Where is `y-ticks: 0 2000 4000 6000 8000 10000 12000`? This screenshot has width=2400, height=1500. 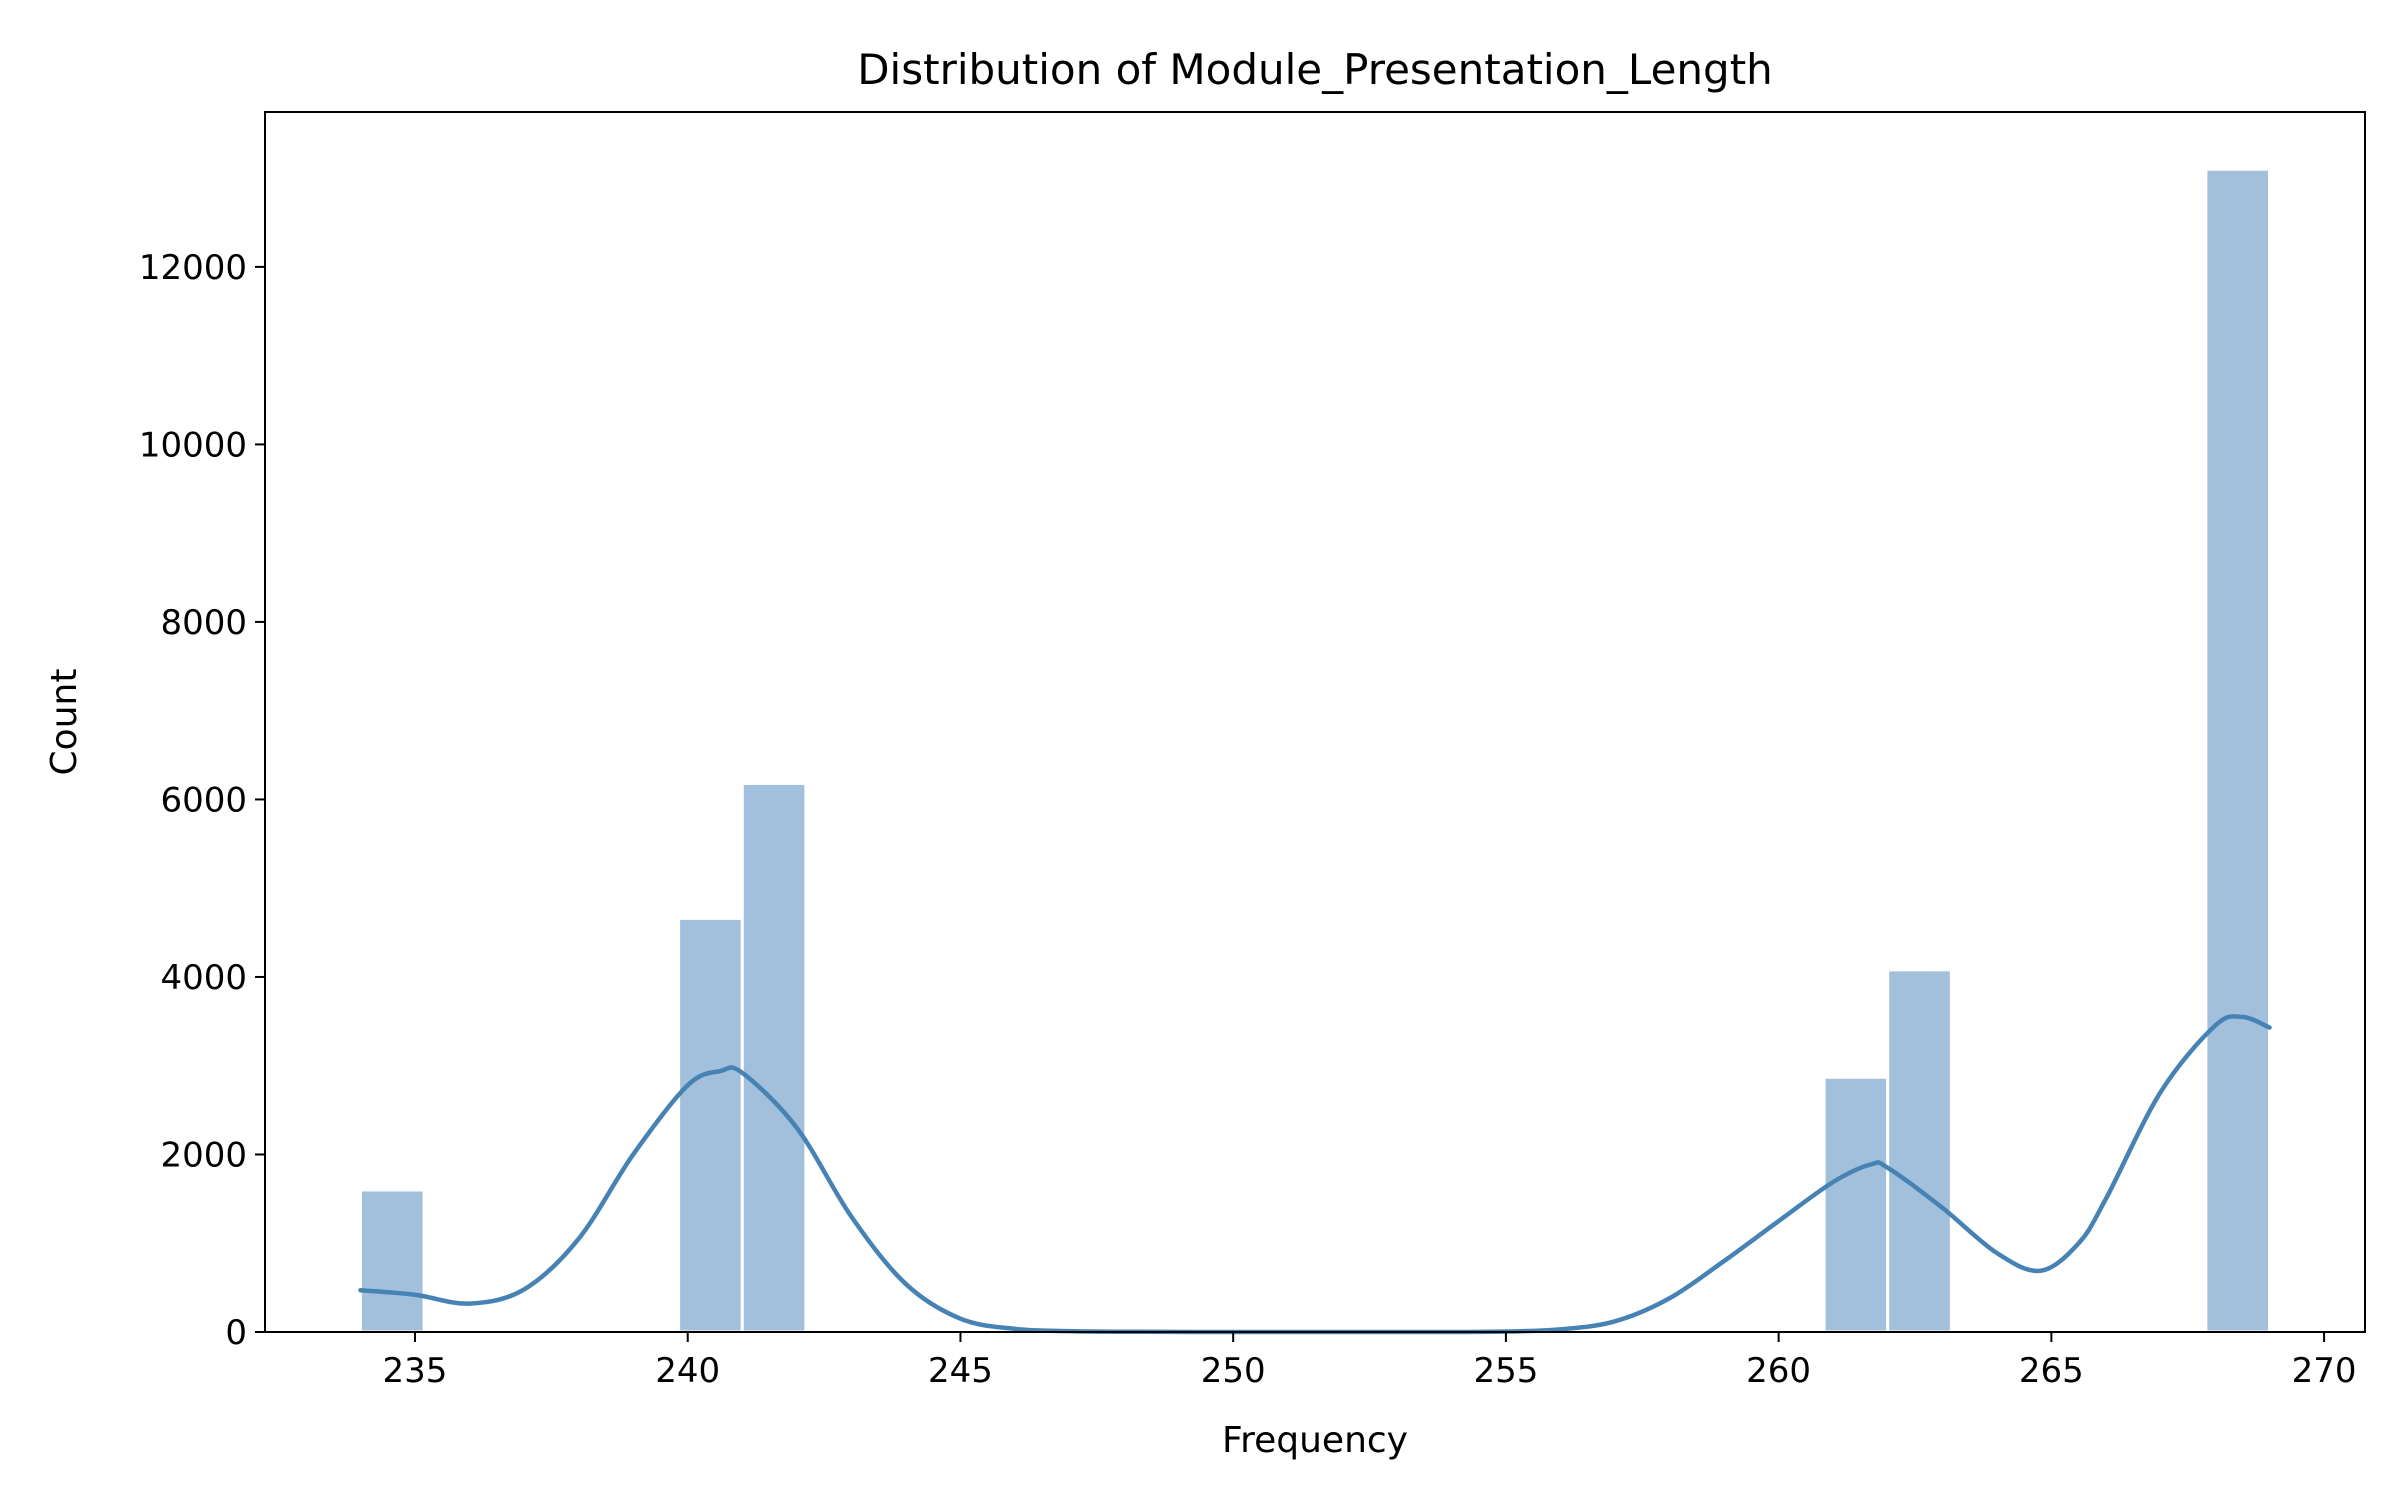
y-ticks: 0 2000 4000 6000 8000 10000 12000 is located at coordinates (202, 800).